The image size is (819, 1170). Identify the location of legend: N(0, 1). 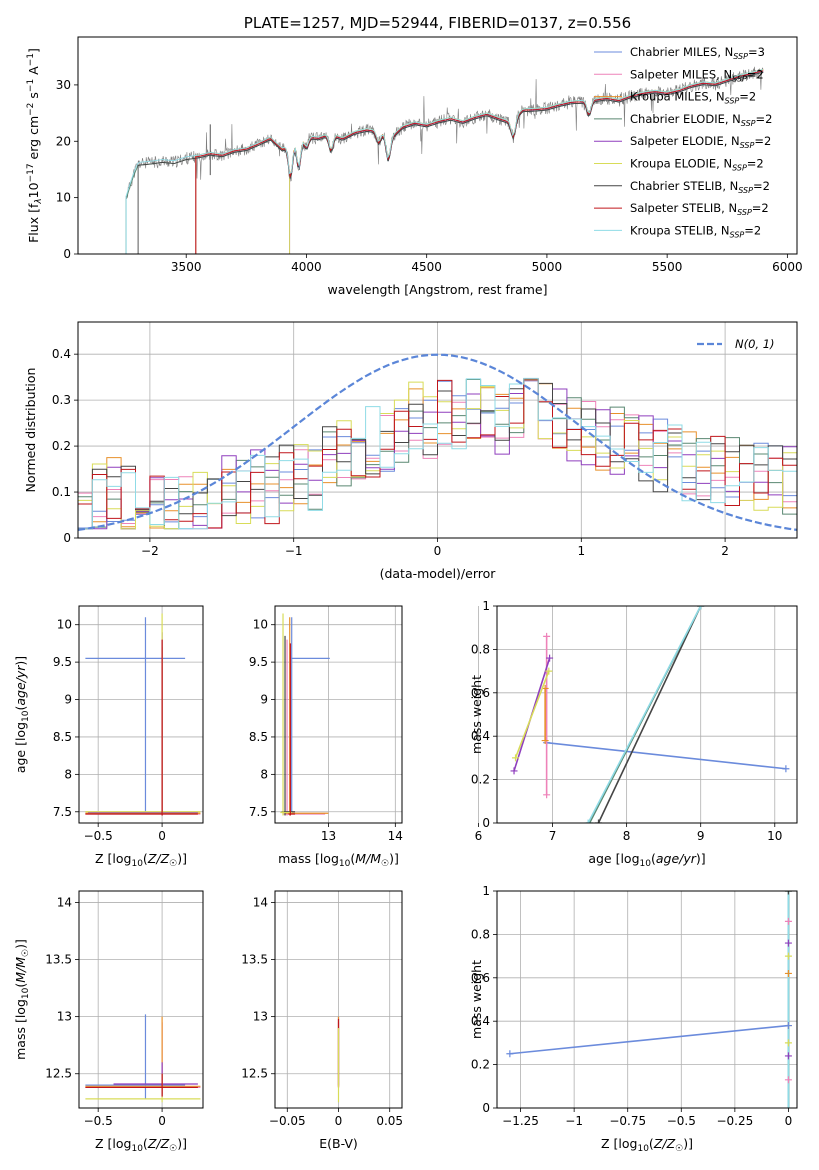
(736, 344).